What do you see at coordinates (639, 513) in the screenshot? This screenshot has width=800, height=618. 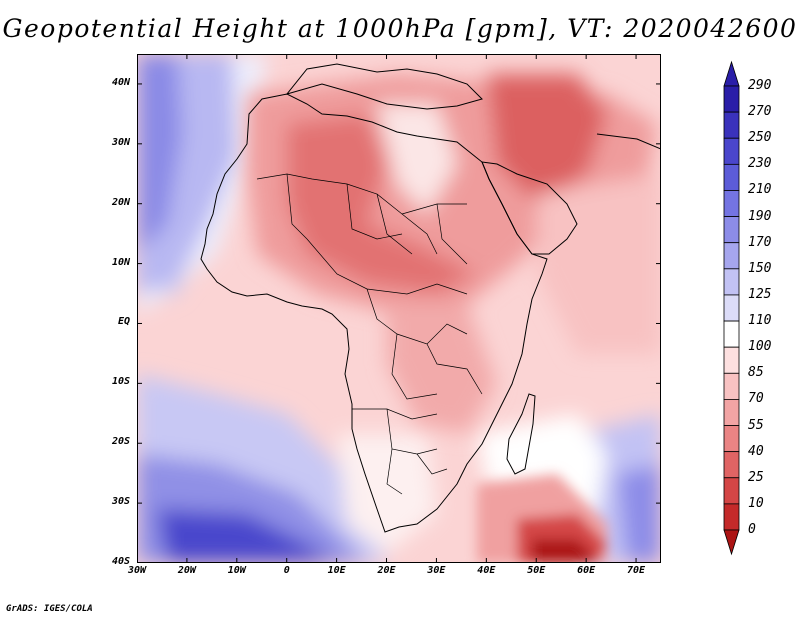 I see `field-south-indian-blue-inner` at bounding box center [639, 513].